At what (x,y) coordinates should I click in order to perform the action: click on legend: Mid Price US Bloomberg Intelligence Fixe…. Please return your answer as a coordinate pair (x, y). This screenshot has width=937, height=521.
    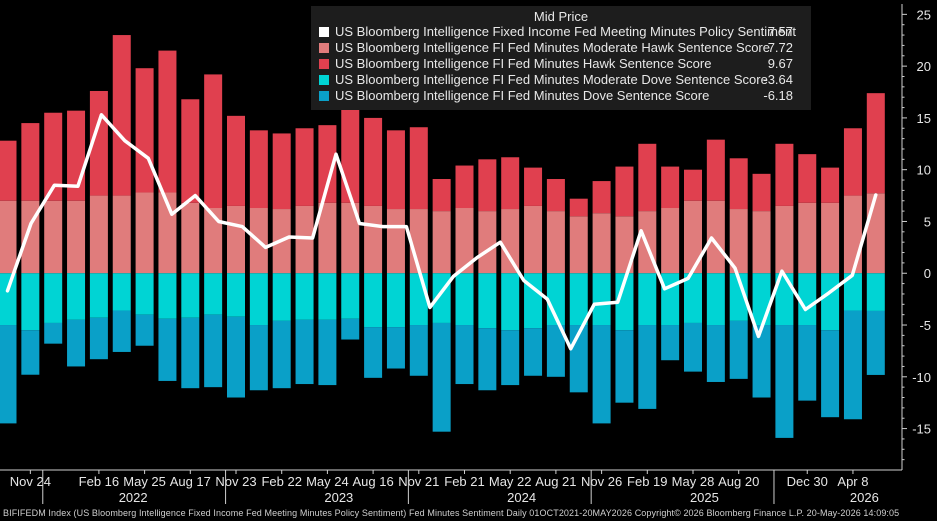
    Looking at the image, I should click on (561, 58).